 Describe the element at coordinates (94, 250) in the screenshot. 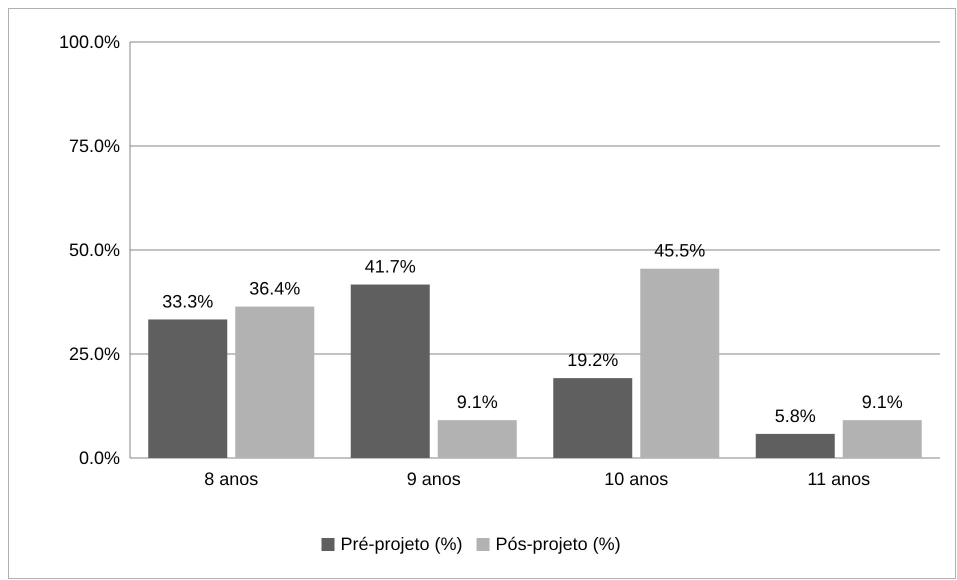

I see `y-tick-label: 50.0%` at that location.